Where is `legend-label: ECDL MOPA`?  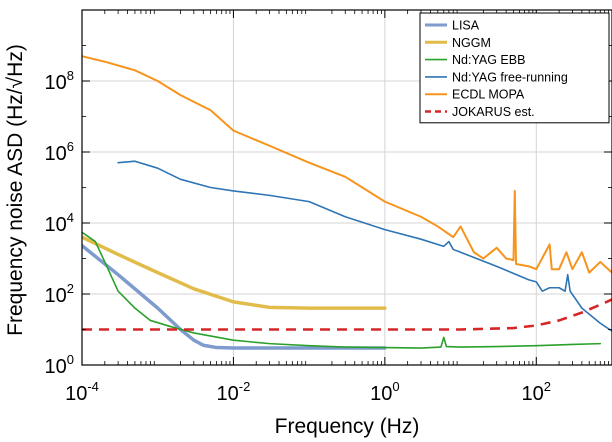
legend-label: ECDL MOPA is located at coordinates (488, 95).